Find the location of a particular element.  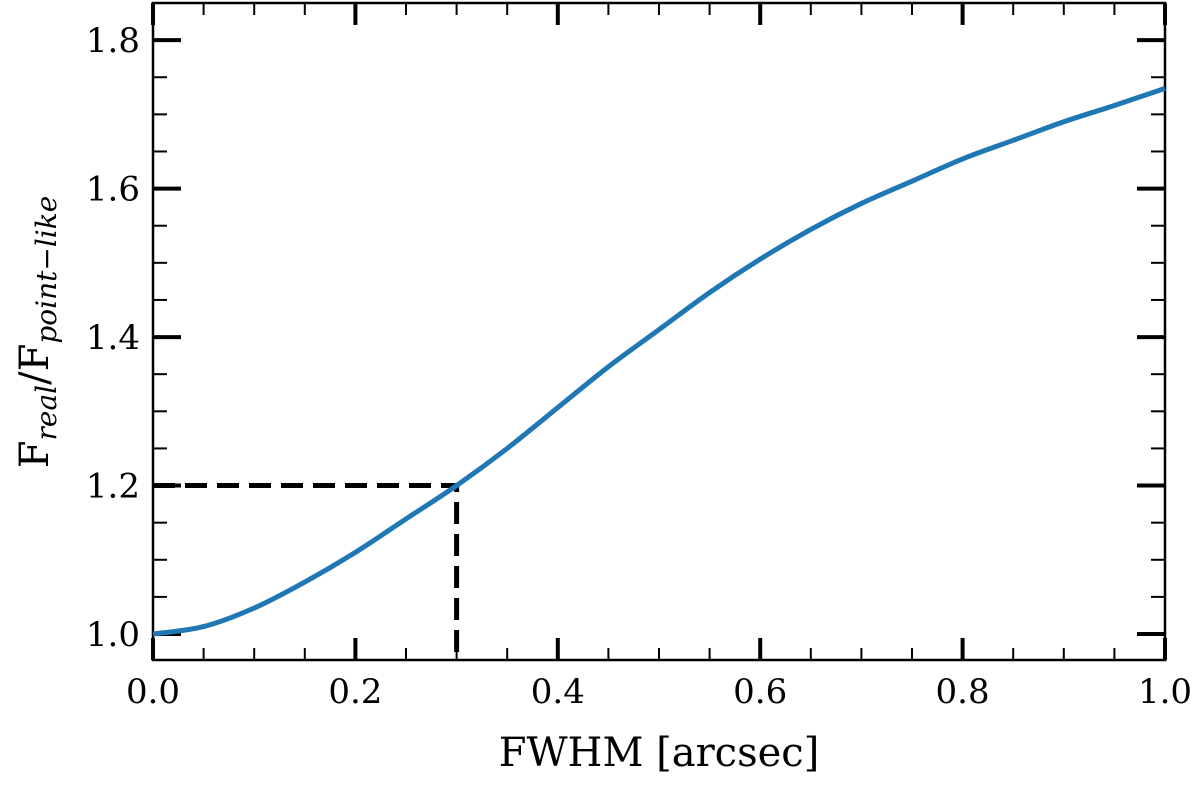

x-tick-label: 0.2 is located at coordinates (355, 692).